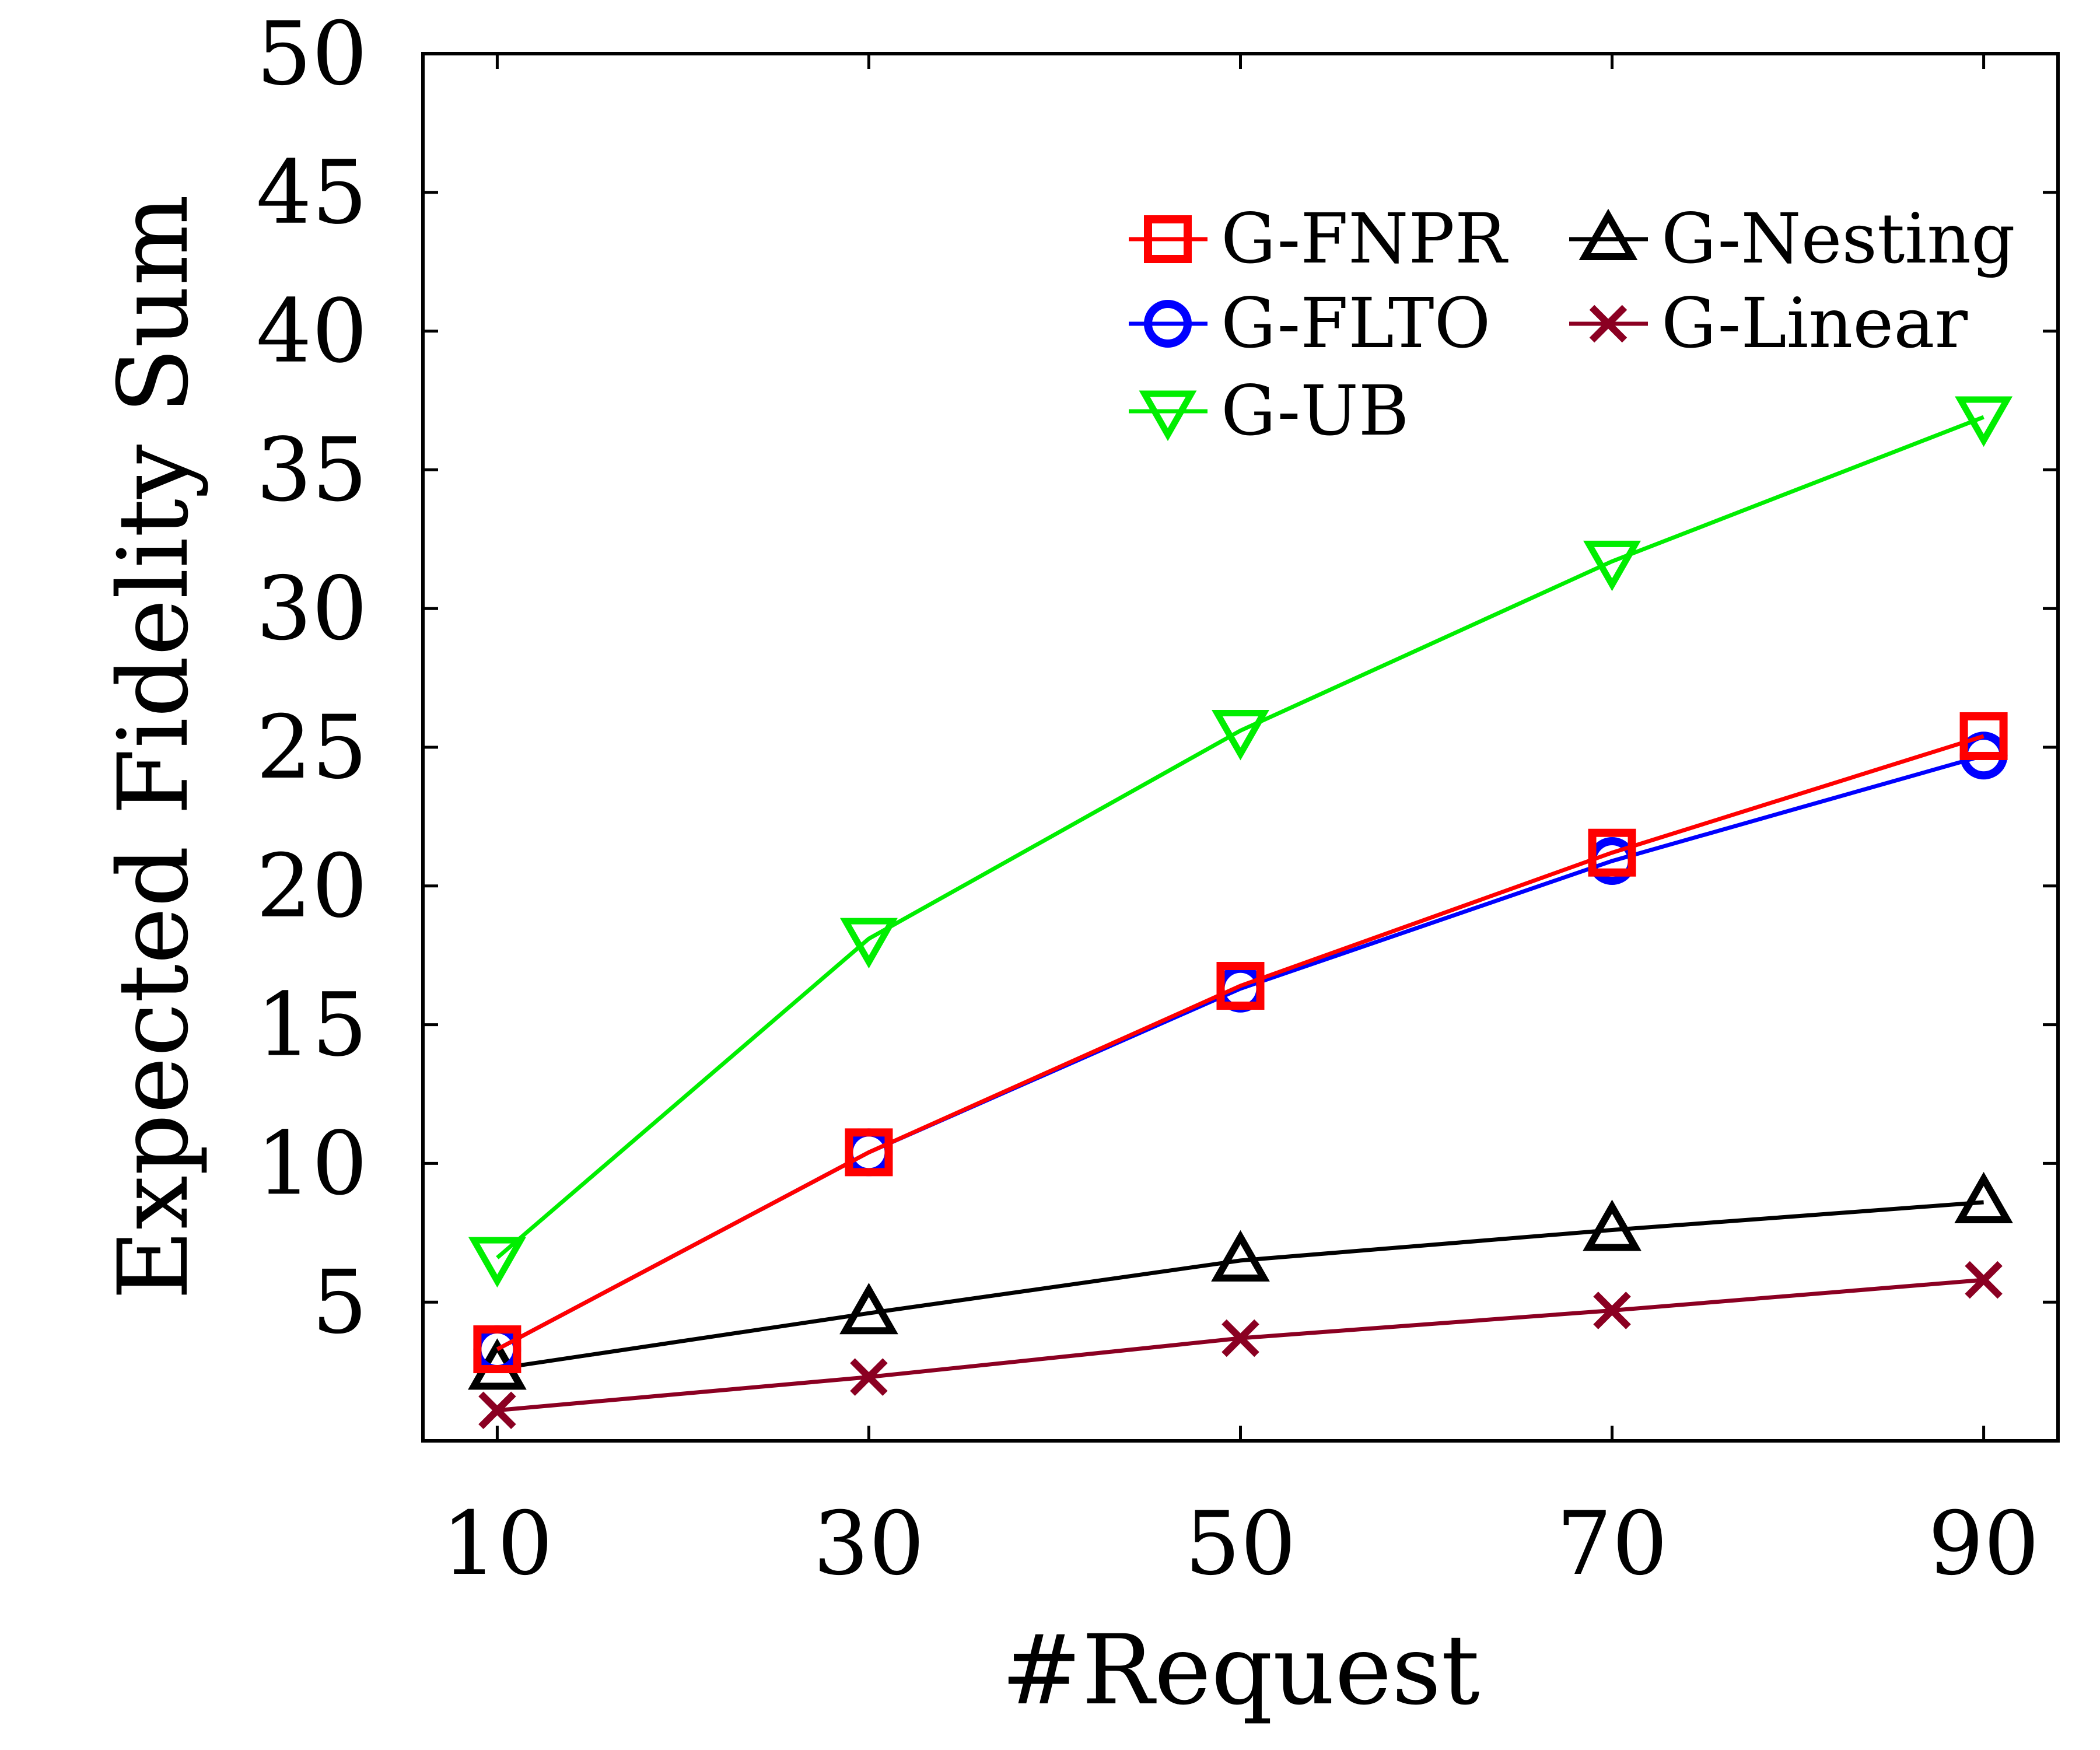 The image size is (2100, 1750). Describe the element at coordinates (312, 332) in the screenshot. I see `y-tick-label: 40` at that location.